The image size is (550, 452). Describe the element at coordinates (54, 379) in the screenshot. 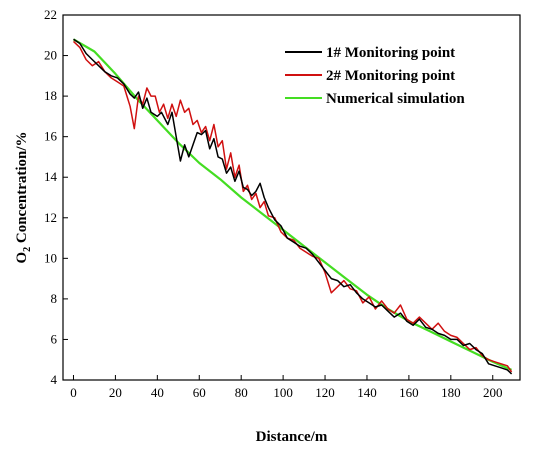

I see `y-tick-label: 4` at that location.